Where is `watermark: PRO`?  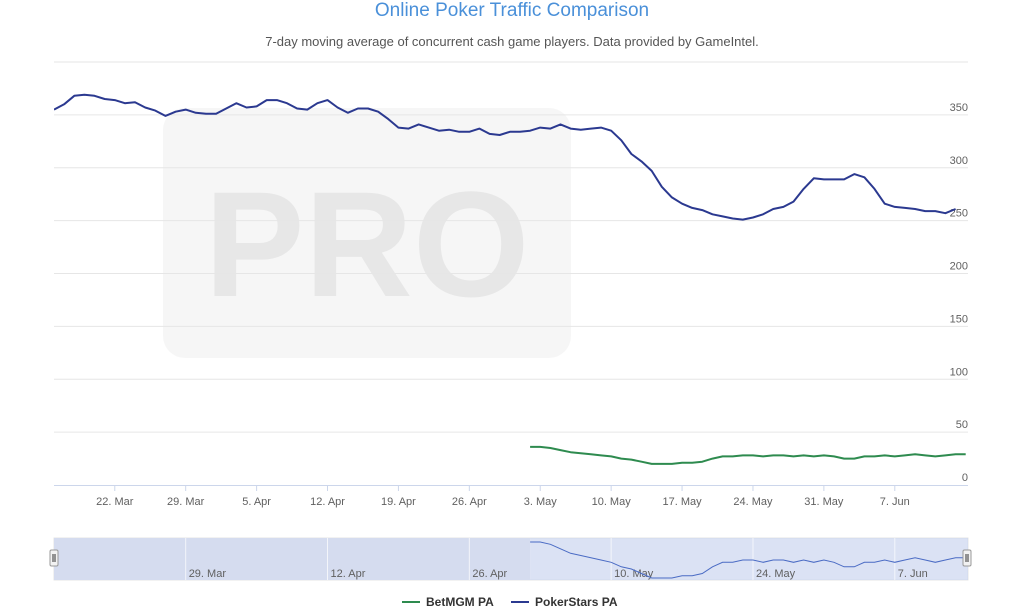 watermark: PRO is located at coordinates (366, 244).